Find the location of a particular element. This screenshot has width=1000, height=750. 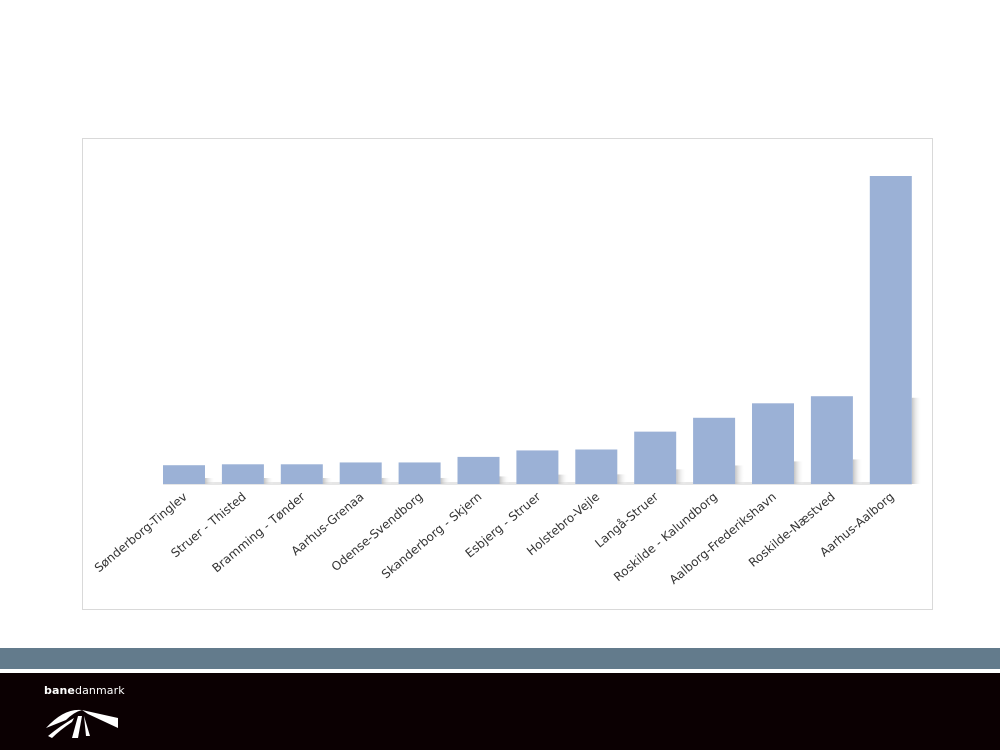

footer-stripe is located at coordinates (500, 658).